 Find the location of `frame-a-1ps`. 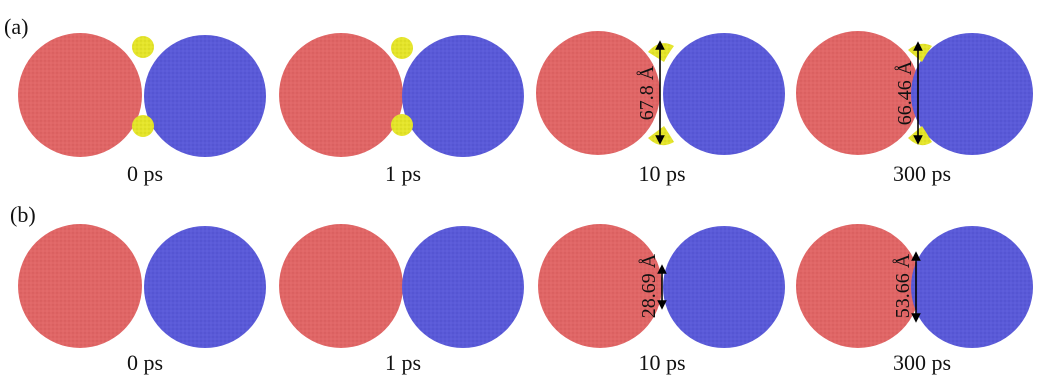

frame-a-1ps is located at coordinates (401, 95).